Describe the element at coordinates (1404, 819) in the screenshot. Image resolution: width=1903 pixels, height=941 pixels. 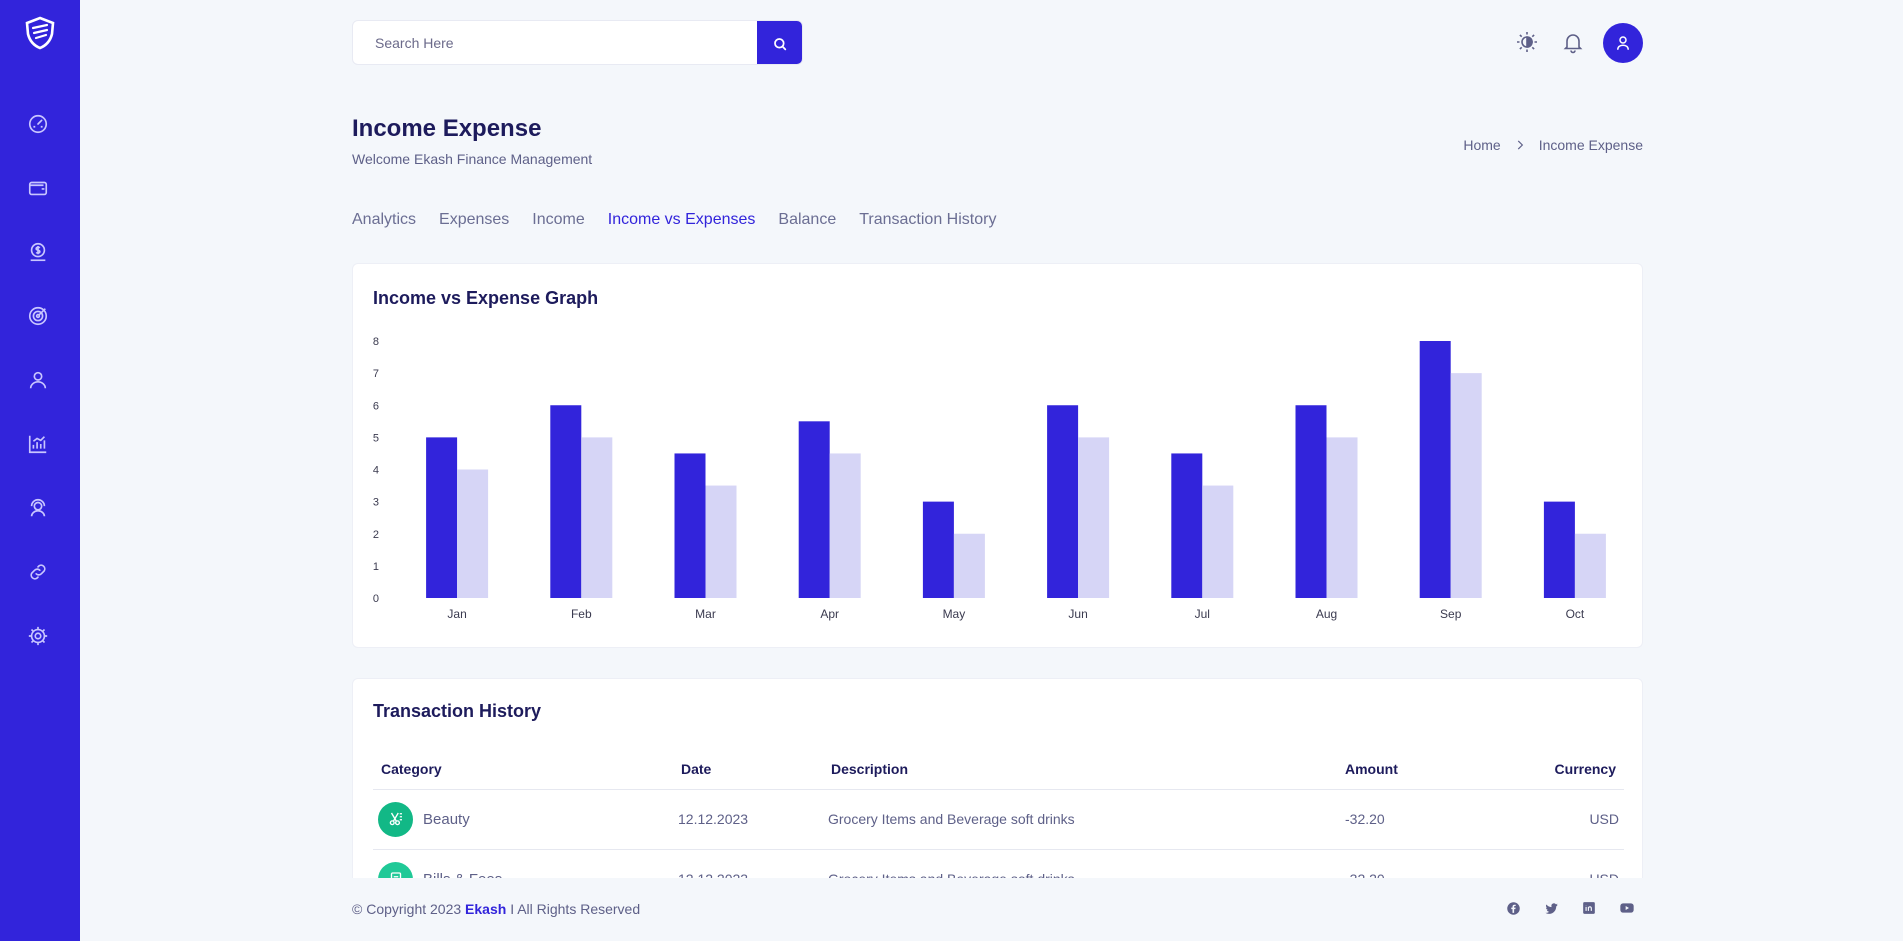
I see `transaction-amount: -32.20` at that location.